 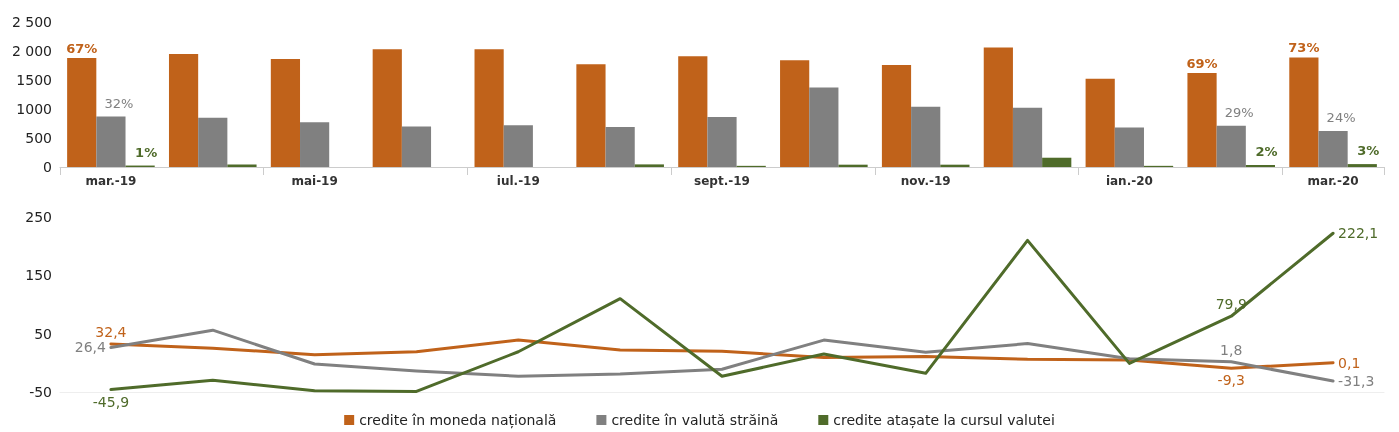 I want to click on data-label: 222,1, so click(x=1358, y=233).